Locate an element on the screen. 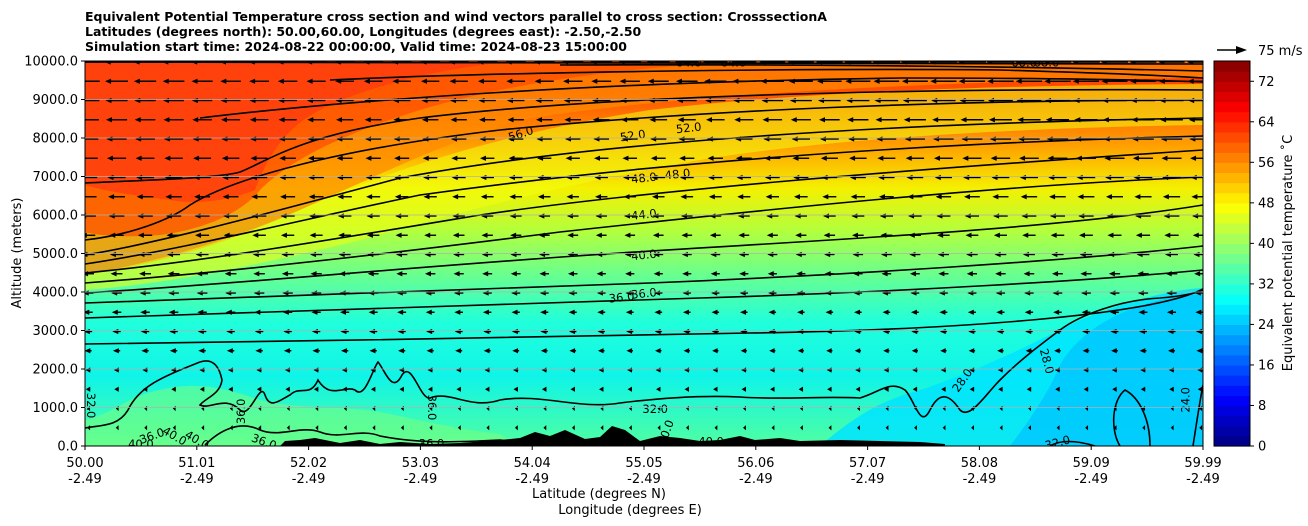 The image size is (1308, 526). contour-label: 40.0 is located at coordinates (711, 442).